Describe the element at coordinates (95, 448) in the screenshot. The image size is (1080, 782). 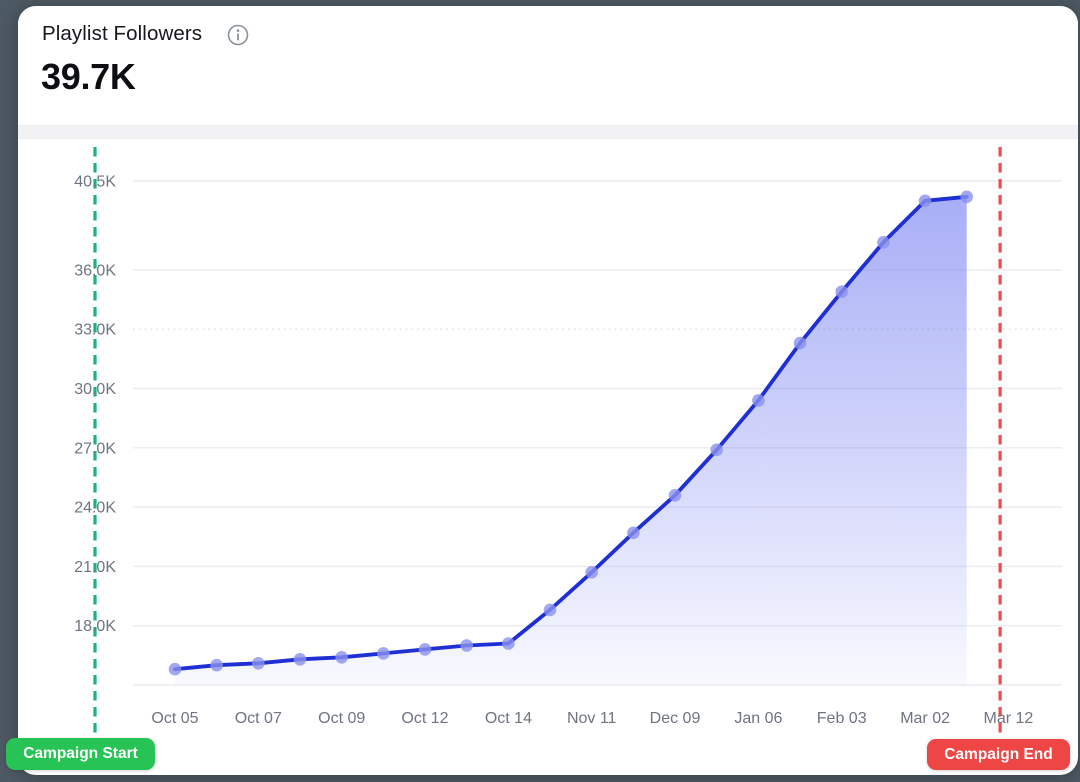
I see `y-axis-label: 27.0K` at that location.